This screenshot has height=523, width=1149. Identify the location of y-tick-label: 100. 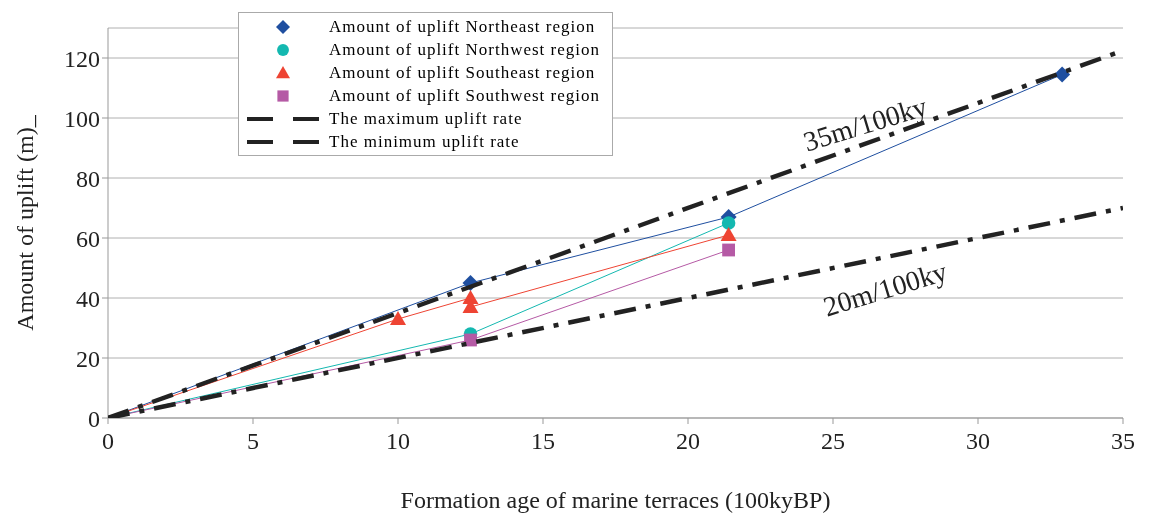
(82, 118).